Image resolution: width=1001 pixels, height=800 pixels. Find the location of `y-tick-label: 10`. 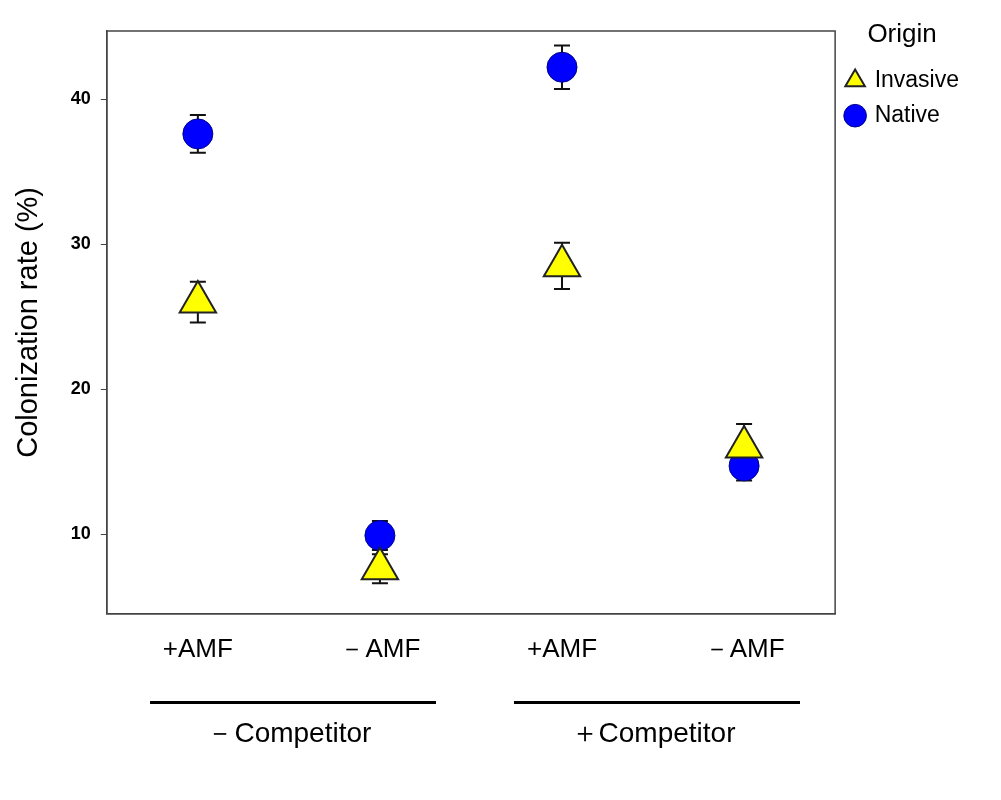

y-tick-label: 10 is located at coordinates (80, 533).